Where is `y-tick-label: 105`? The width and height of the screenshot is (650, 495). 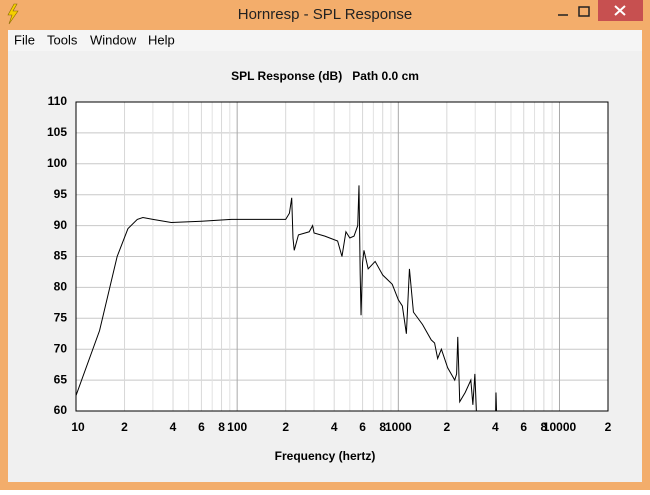 y-tick-label: 105 is located at coordinates (57, 132).